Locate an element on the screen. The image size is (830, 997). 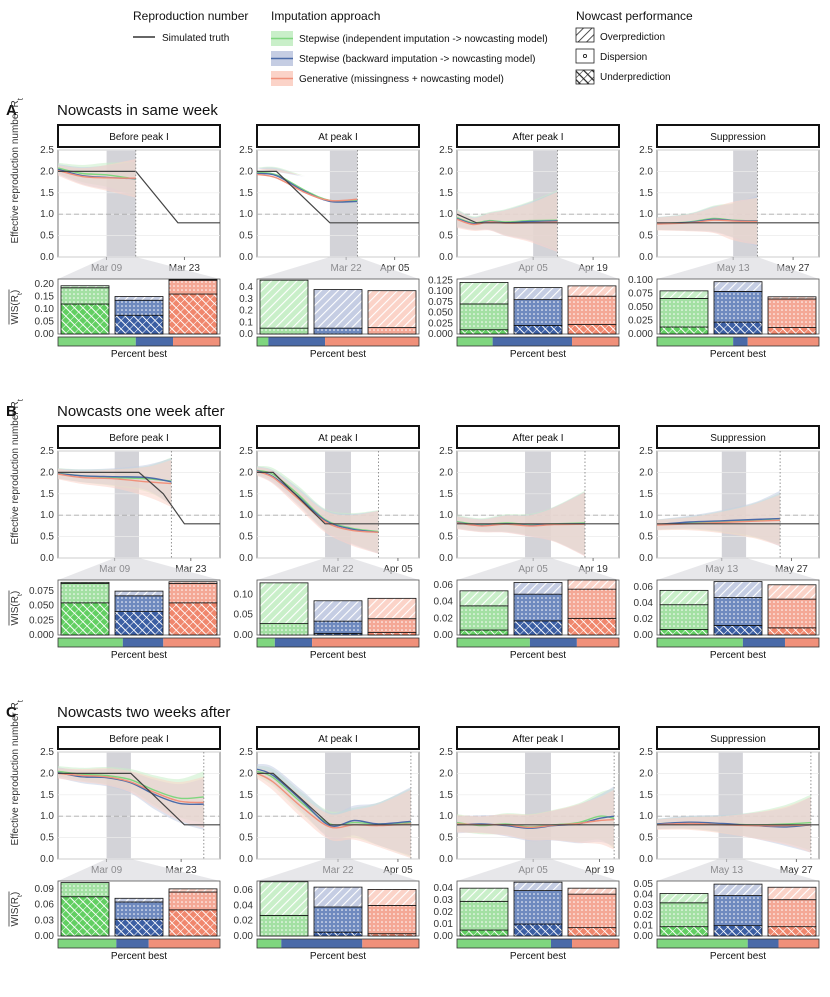
wis-axis-label-subscript: t is located at coordinates (20, 595).